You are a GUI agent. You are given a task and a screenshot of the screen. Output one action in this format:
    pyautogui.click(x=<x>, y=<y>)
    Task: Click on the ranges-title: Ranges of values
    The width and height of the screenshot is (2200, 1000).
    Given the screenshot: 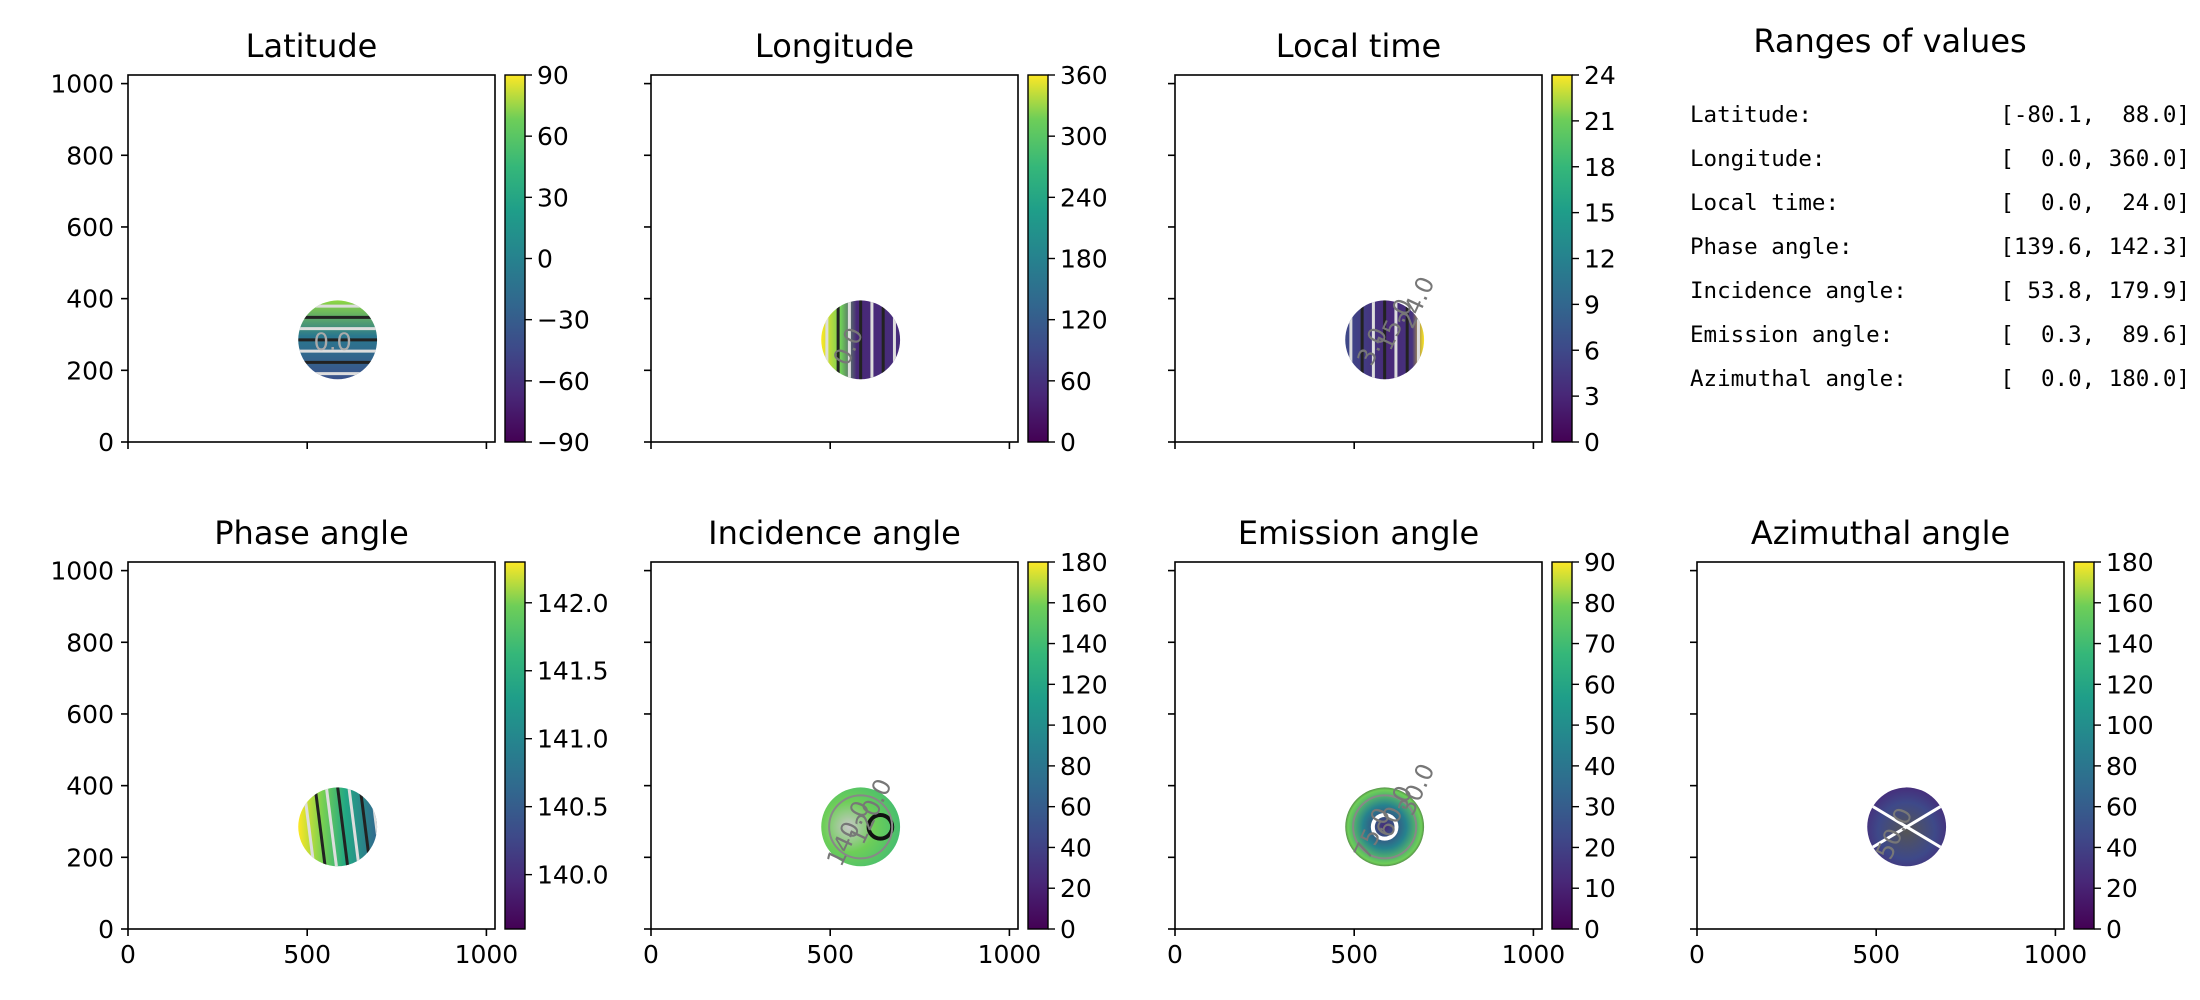 What is the action you would take?
    pyautogui.click(x=1890, y=41)
    